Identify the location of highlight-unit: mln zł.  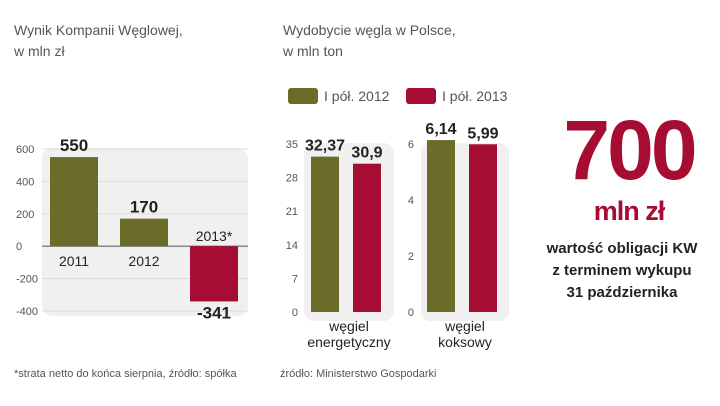
(629, 211).